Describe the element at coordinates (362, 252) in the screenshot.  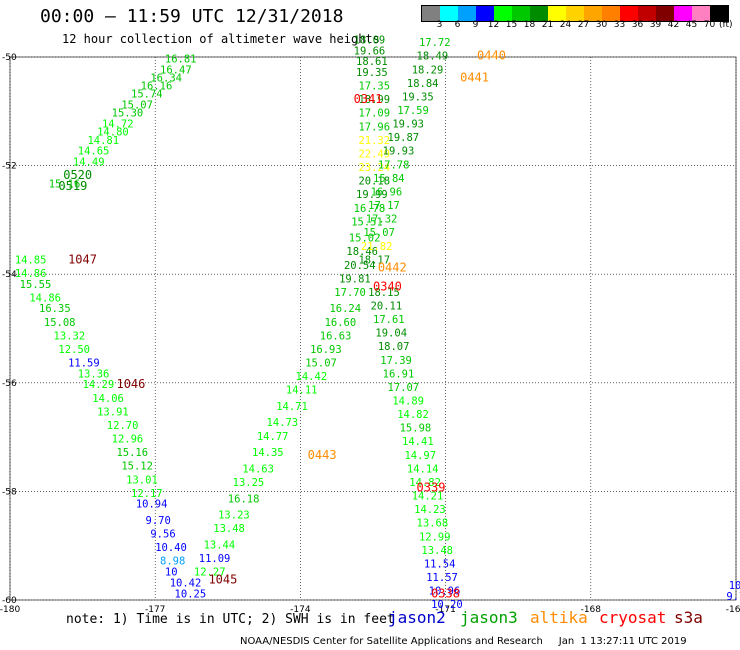
I see `swh-label: 18.46` at that location.